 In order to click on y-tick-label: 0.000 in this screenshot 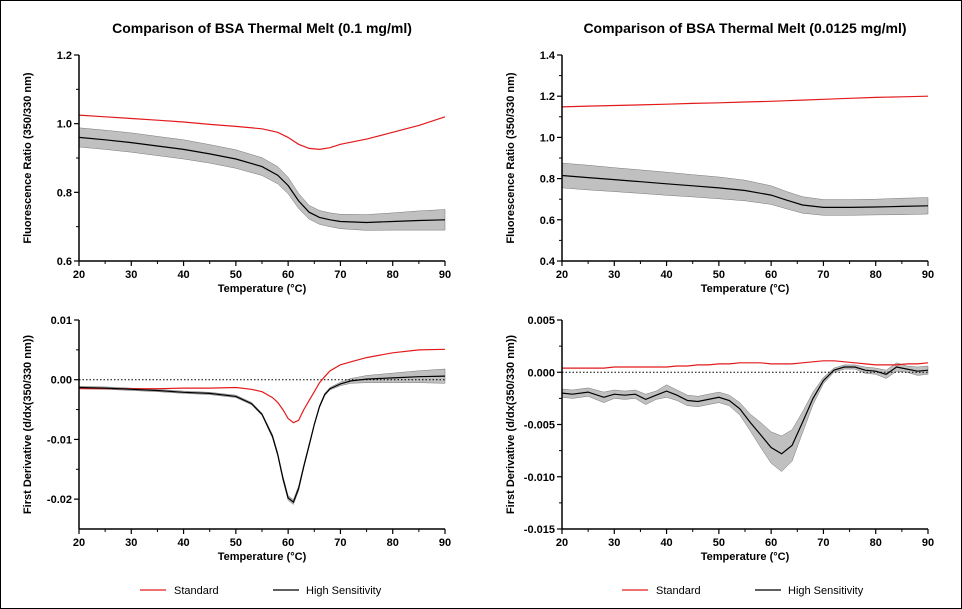, I will do `click(541, 373)`.